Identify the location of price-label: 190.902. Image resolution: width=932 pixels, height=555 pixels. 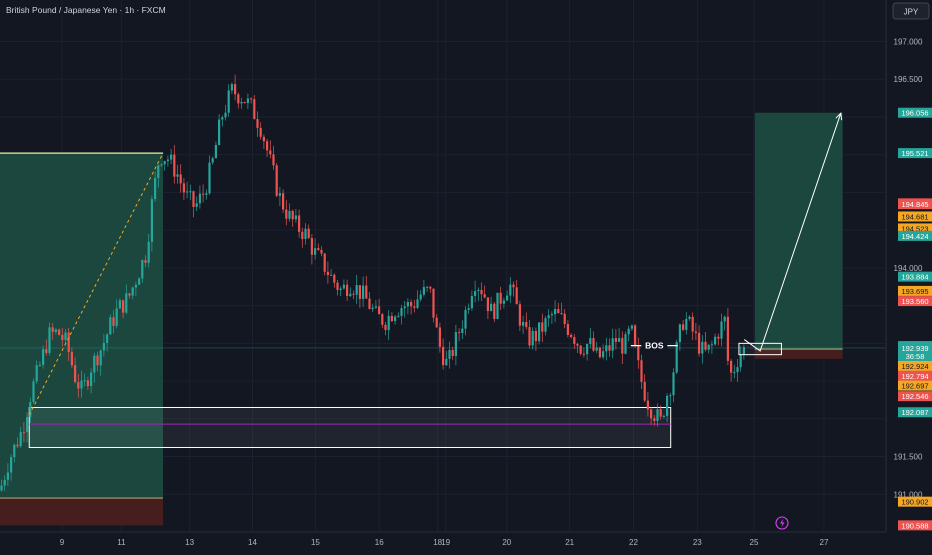
(914, 502).